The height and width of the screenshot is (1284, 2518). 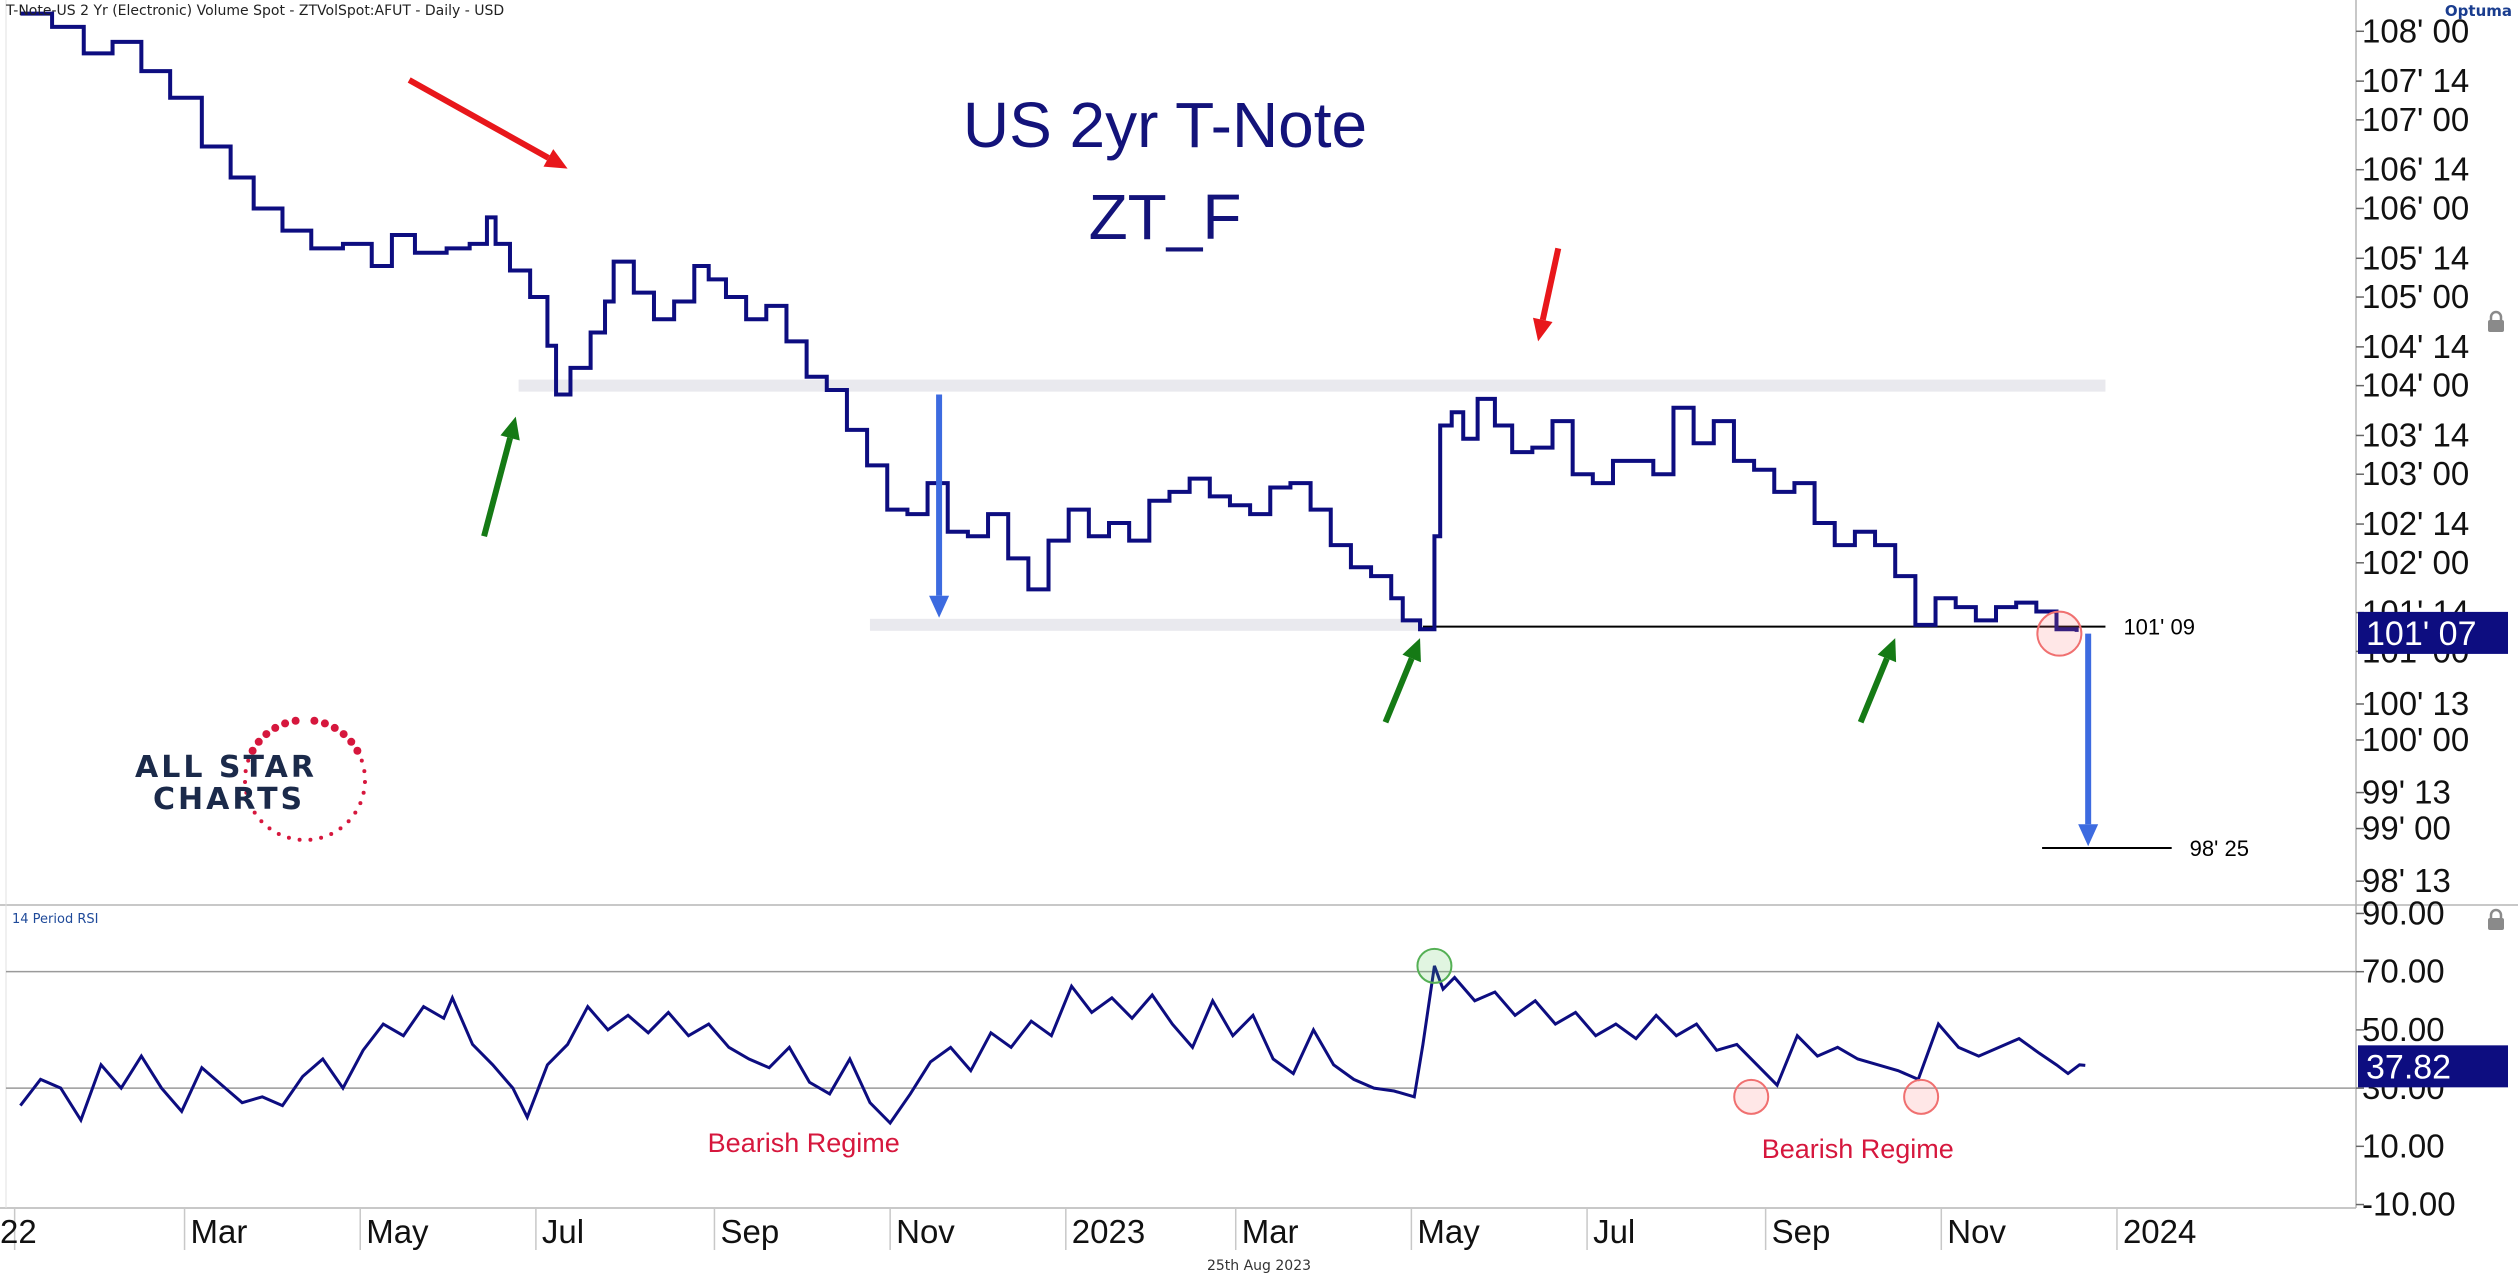 I want to click on price-tick-label: 103' 00, so click(x=2415, y=473).